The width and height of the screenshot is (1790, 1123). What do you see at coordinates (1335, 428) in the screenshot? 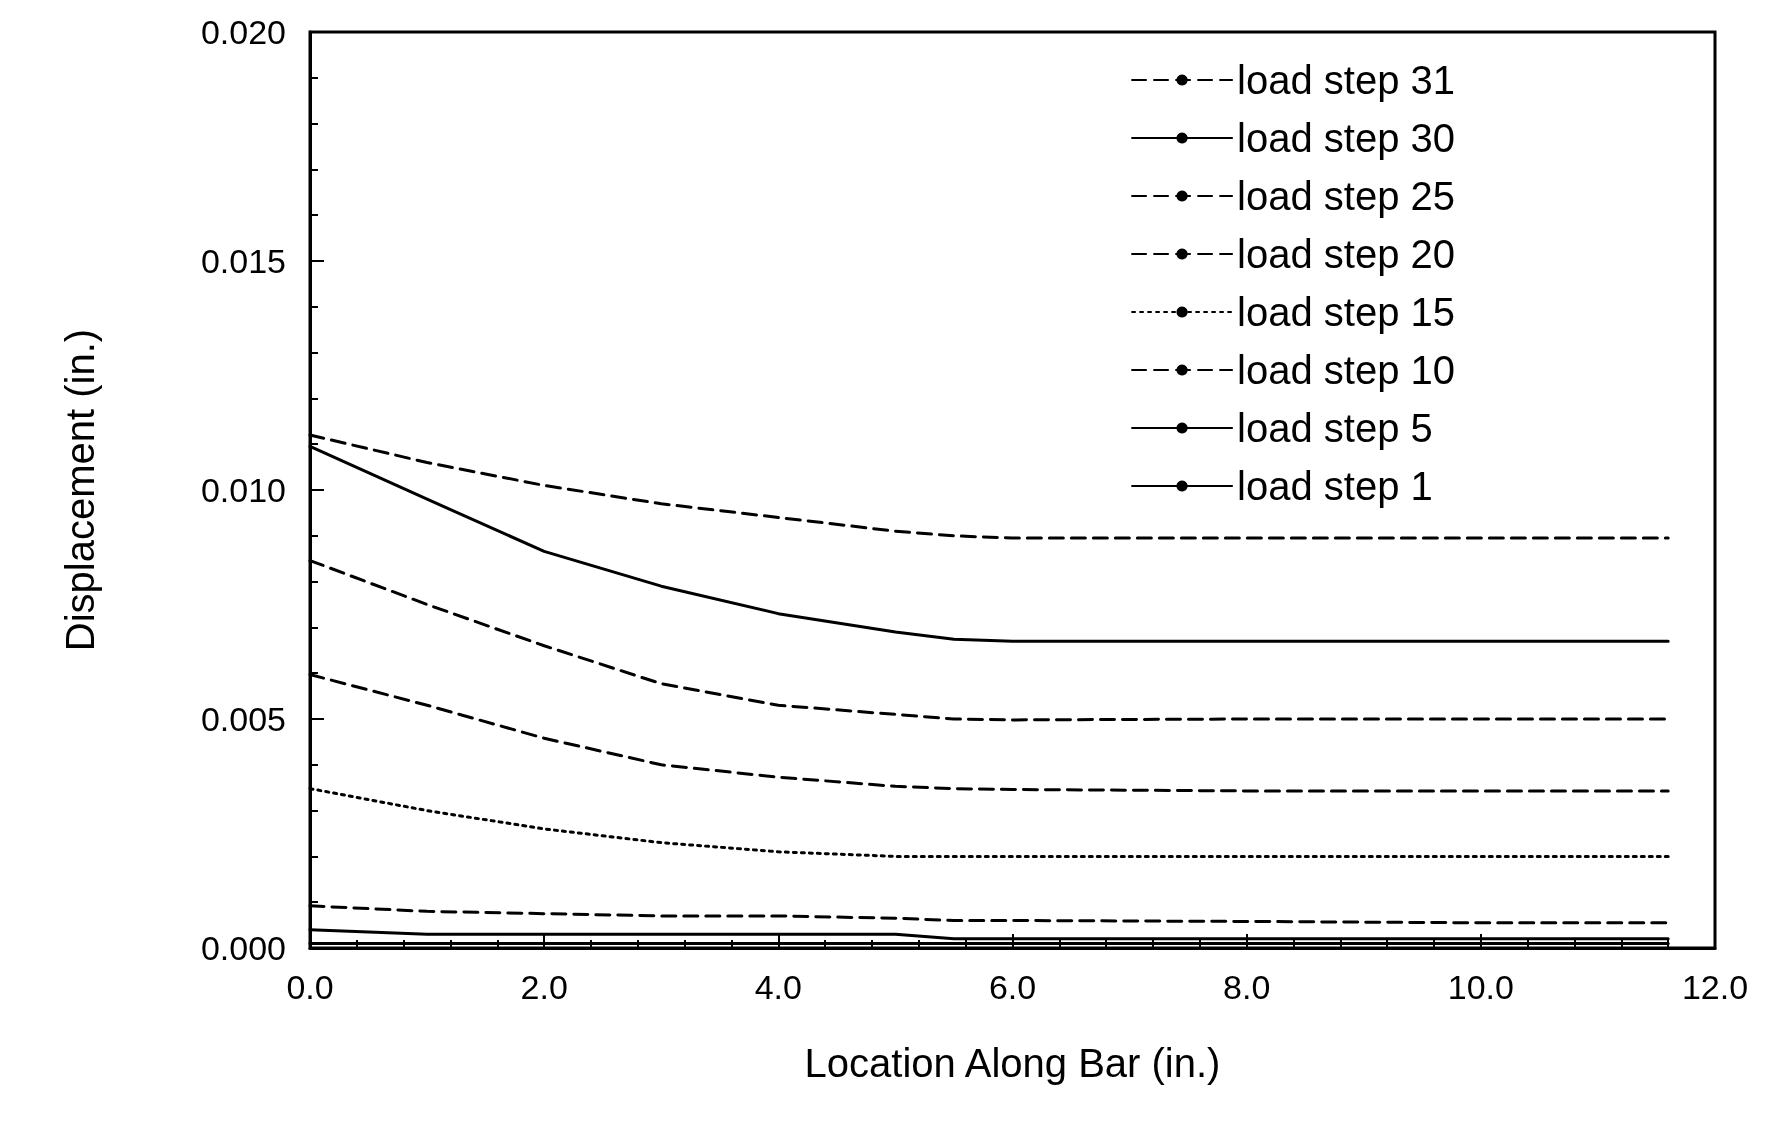
I see `legend-label: load step 5` at bounding box center [1335, 428].